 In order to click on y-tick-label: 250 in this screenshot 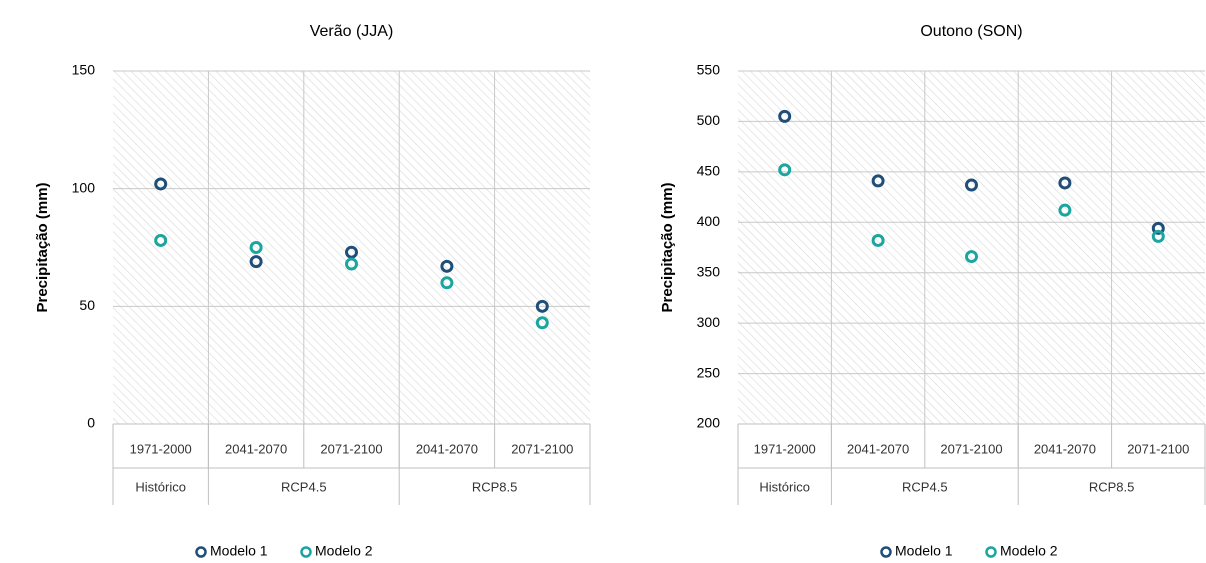, I will do `click(709, 372)`.